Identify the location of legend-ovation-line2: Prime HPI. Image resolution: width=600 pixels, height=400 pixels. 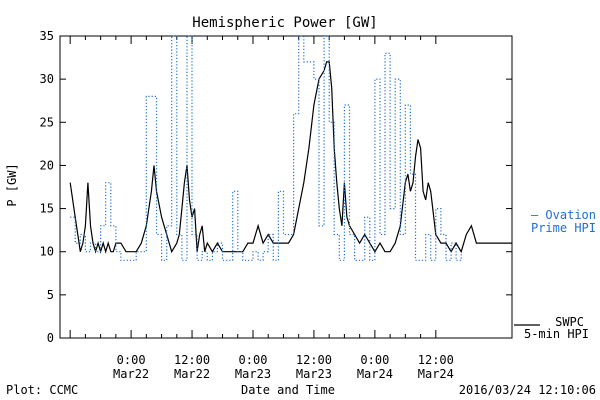
(563, 228).